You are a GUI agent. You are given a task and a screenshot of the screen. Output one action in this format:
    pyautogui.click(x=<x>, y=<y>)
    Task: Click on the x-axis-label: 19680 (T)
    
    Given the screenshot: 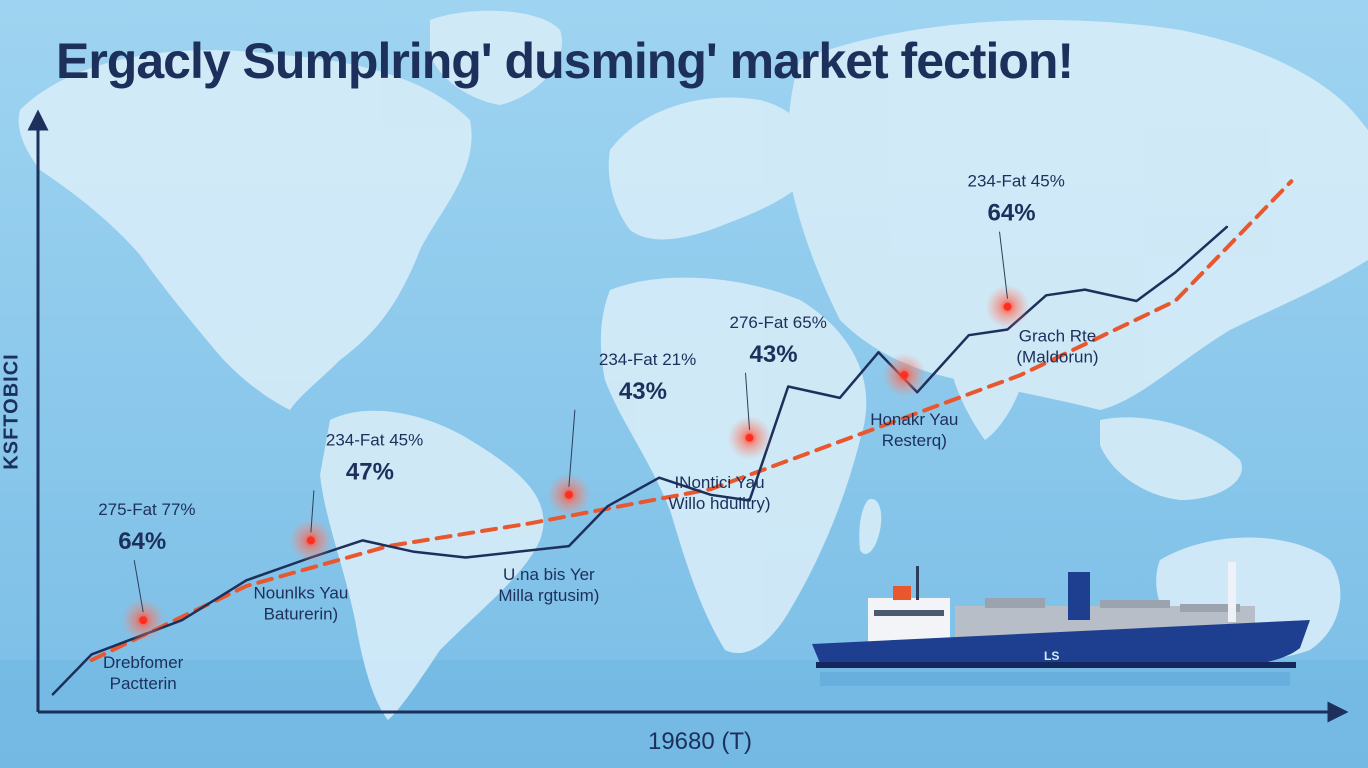 What is the action you would take?
    pyautogui.click(x=700, y=741)
    